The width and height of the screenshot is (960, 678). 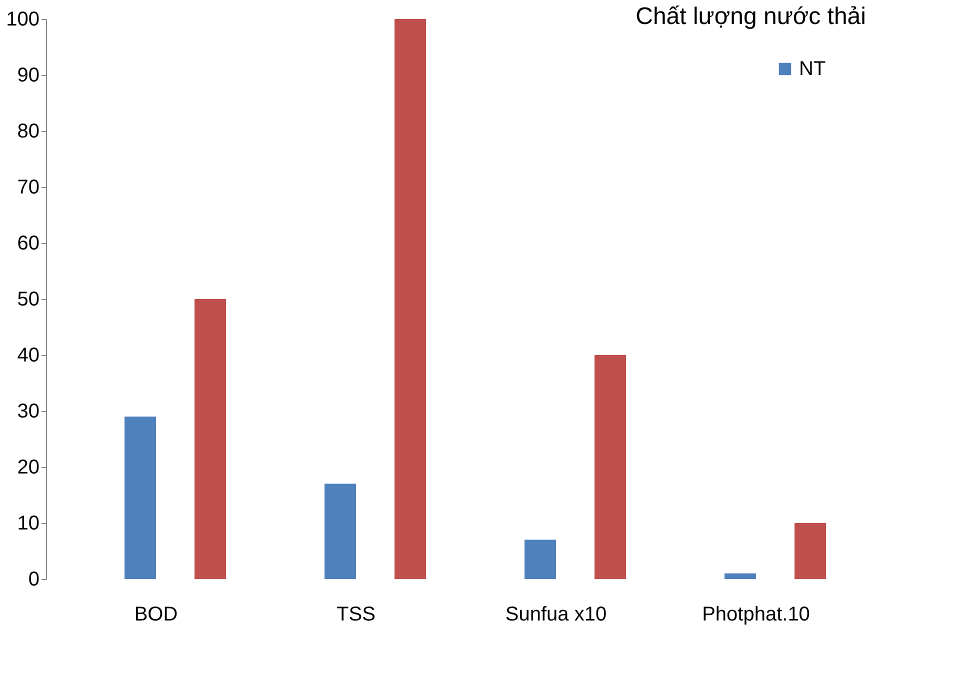 What do you see at coordinates (356, 615) in the screenshot?
I see `x-tick-label: TSS` at bounding box center [356, 615].